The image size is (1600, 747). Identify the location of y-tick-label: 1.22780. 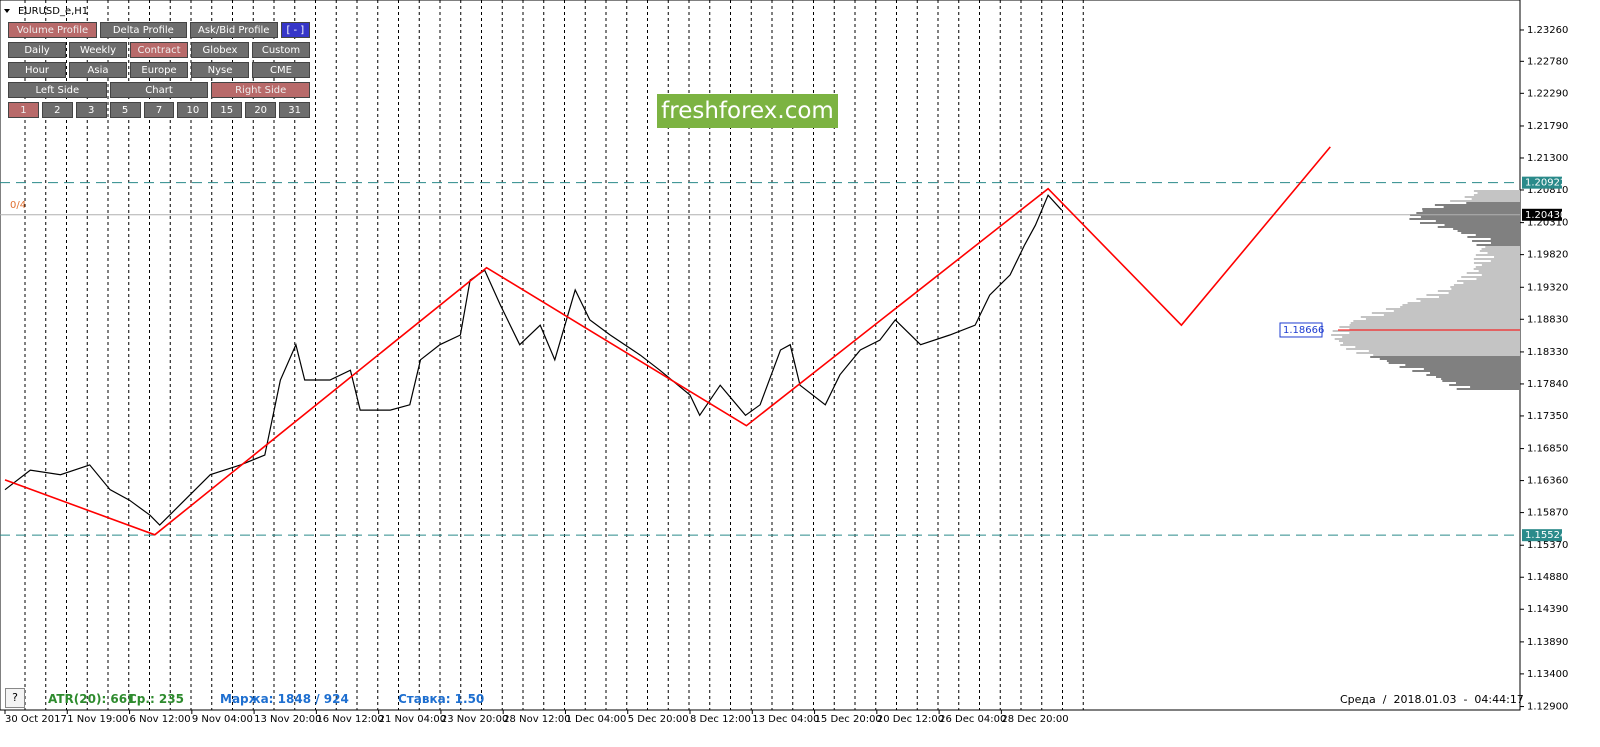
(1547, 61).